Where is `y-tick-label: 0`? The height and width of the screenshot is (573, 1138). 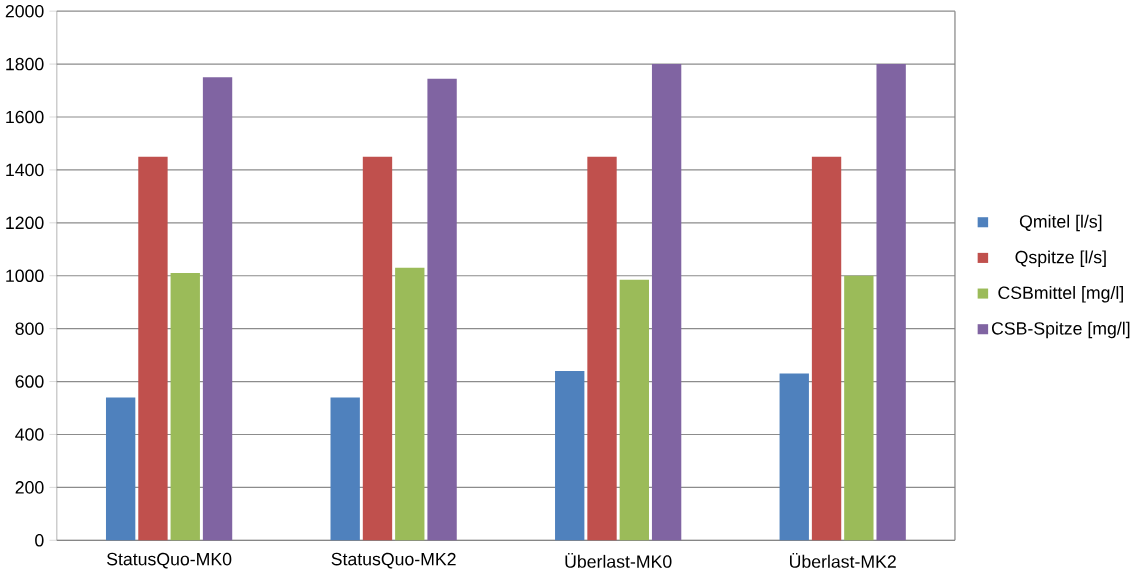 y-tick-label: 0 is located at coordinates (39, 540).